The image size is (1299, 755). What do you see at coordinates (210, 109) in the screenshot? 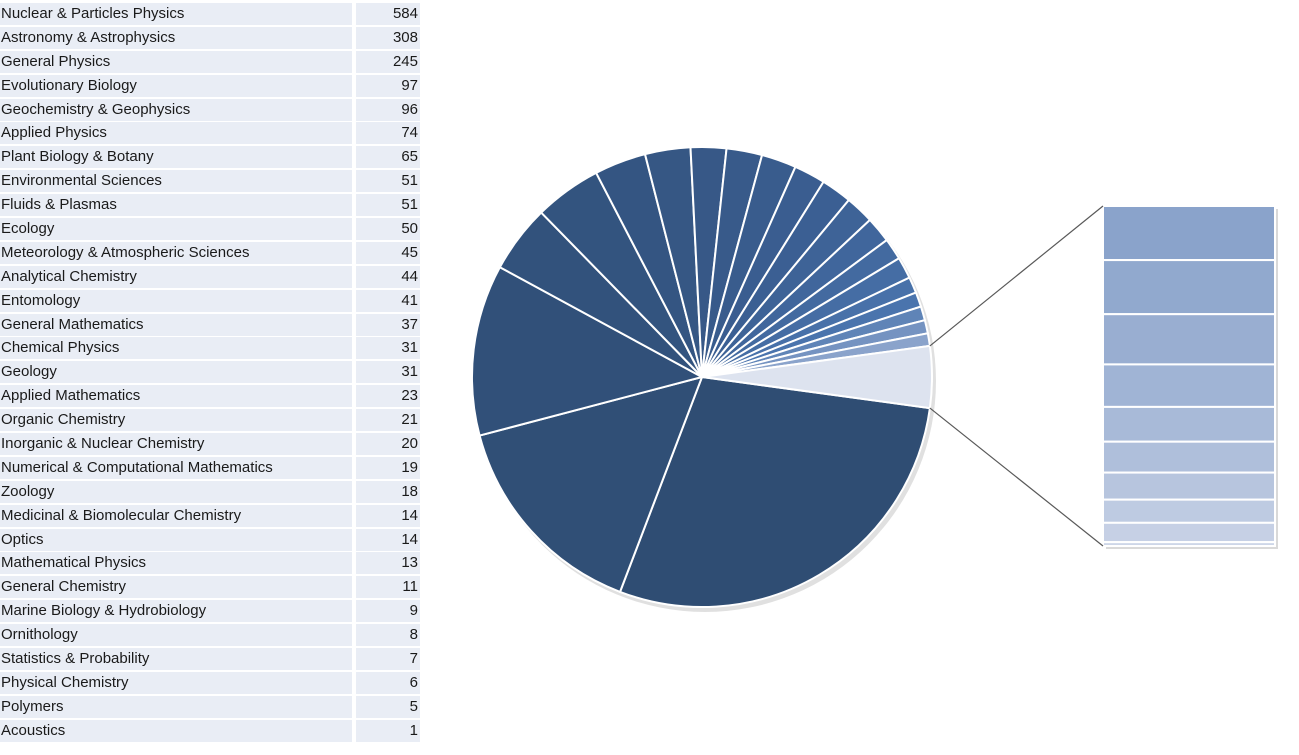
I see `table-row: Geochemistry & Geophysics 96` at bounding box center [210, 109].